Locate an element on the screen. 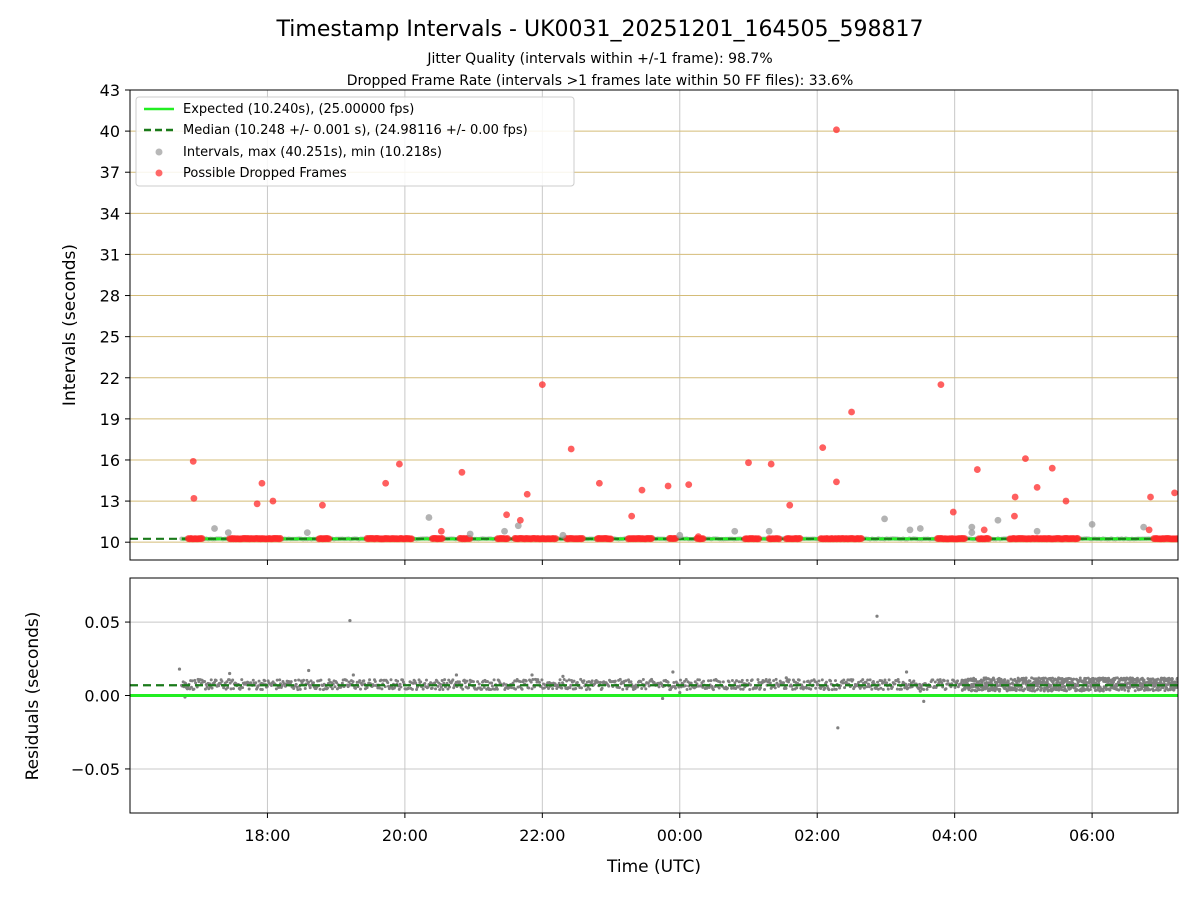  x-tick-label: 04:00 is located at coordinates (955, 835).